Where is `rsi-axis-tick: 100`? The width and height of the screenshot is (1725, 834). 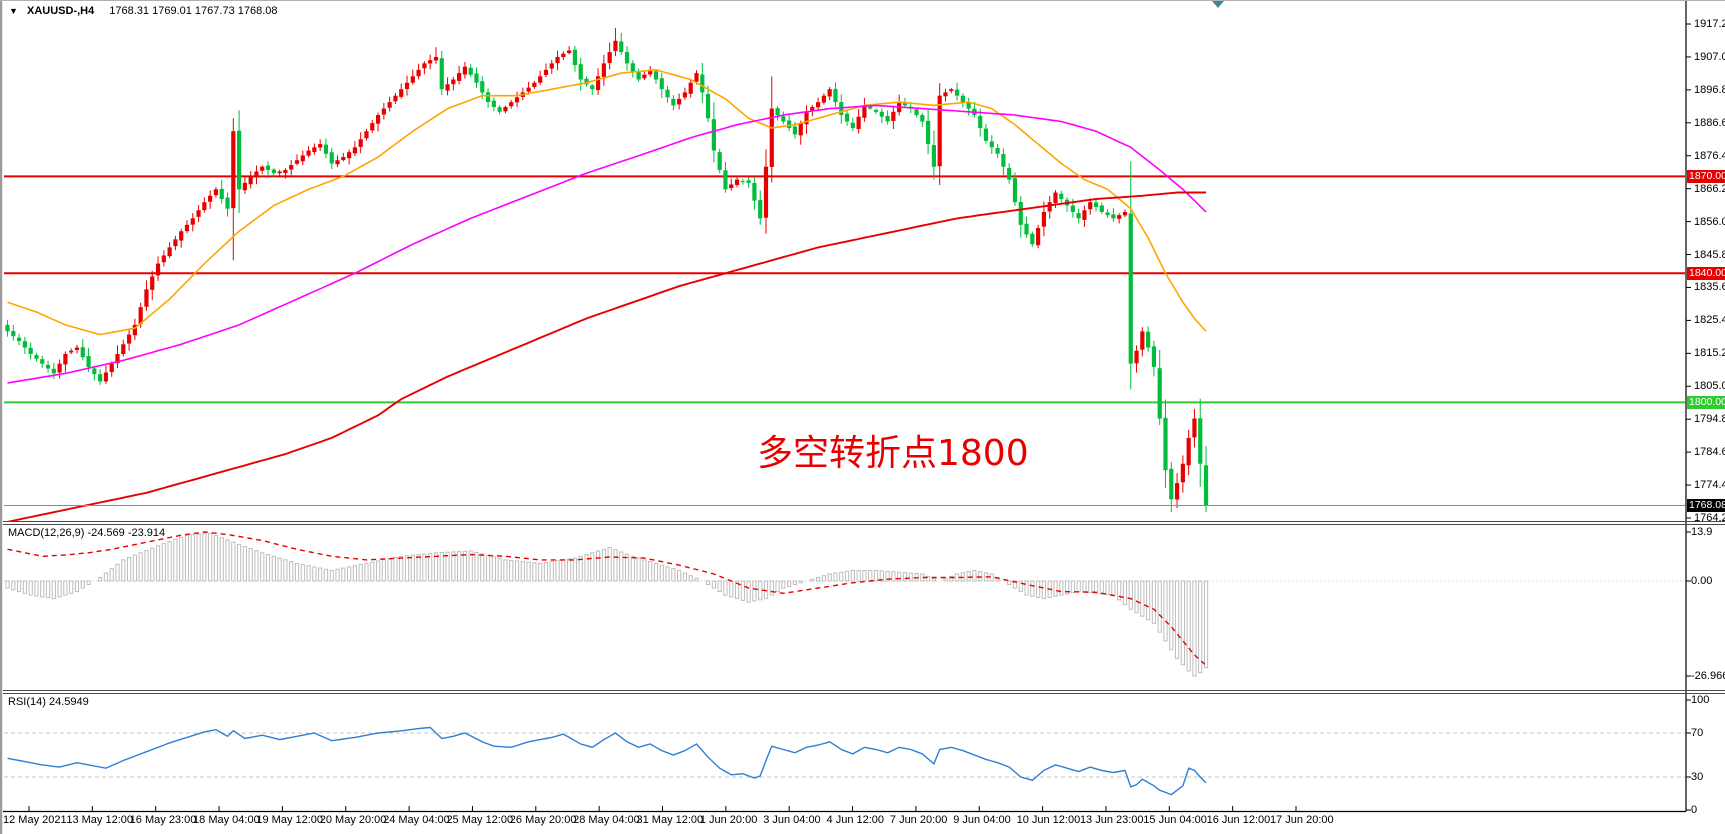 rsi-axis-tick: 100 is located at coordinates (1700, 700).